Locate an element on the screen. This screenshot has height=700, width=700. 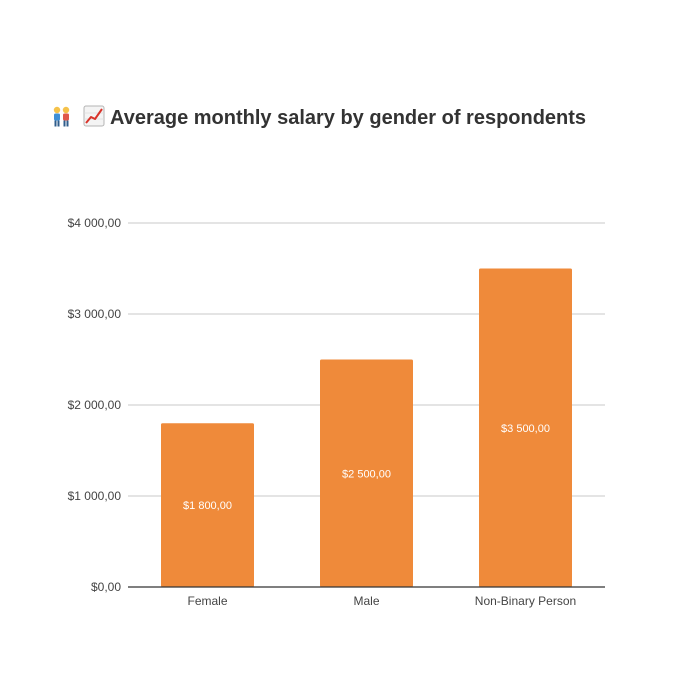
y-tick-label: $0,00 is located at coordinates (106, 587).